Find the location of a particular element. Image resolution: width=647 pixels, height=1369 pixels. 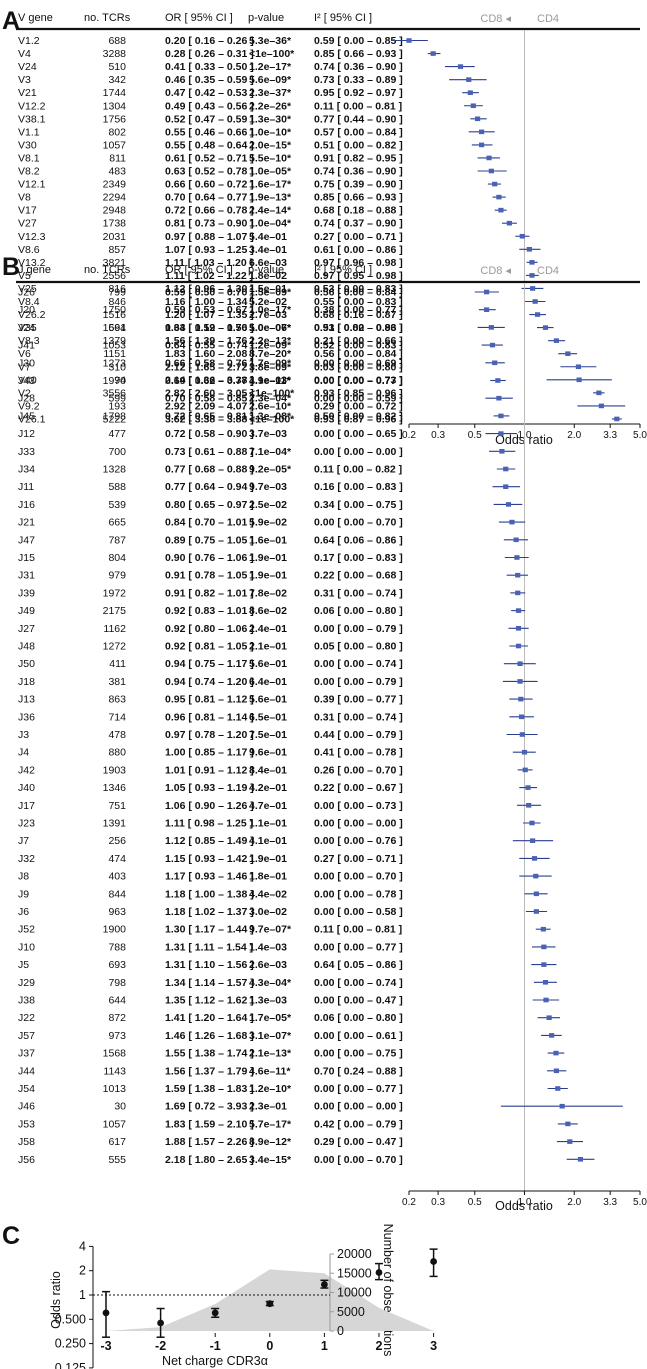

panel-b-gene-label: J52 is located at coordinates (26, 930).